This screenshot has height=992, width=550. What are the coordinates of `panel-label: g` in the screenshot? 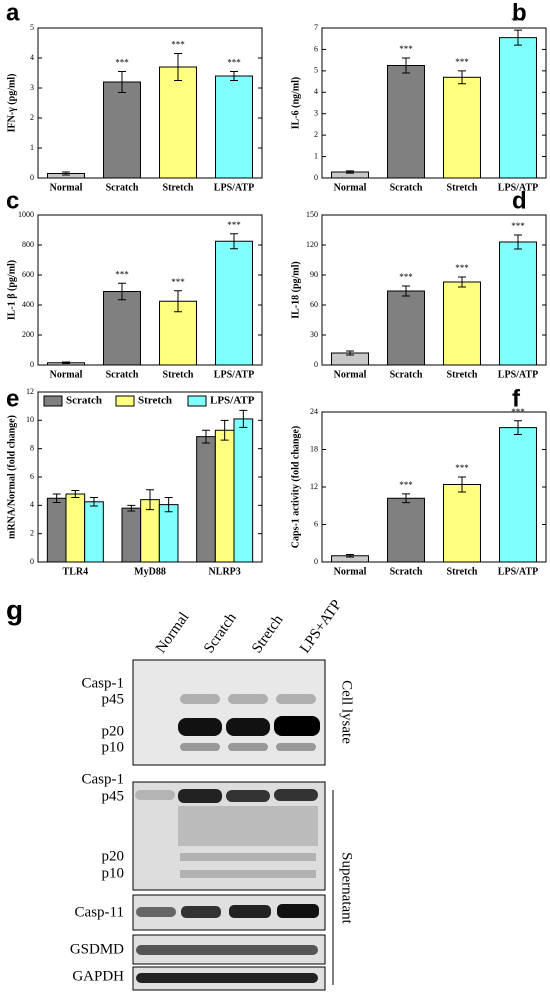 It's located at (14, 609).